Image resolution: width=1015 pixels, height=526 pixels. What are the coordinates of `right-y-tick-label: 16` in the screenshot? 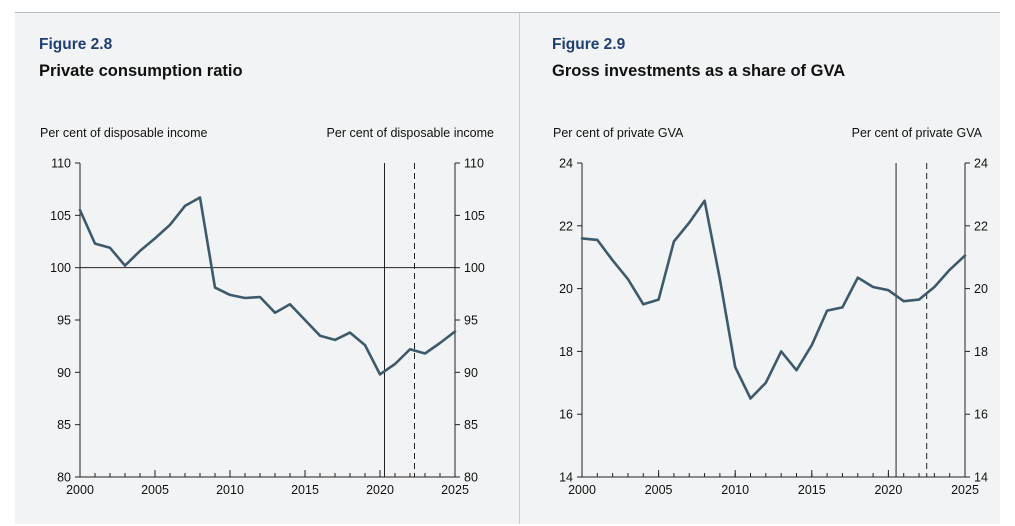 It's located at (981, 415).